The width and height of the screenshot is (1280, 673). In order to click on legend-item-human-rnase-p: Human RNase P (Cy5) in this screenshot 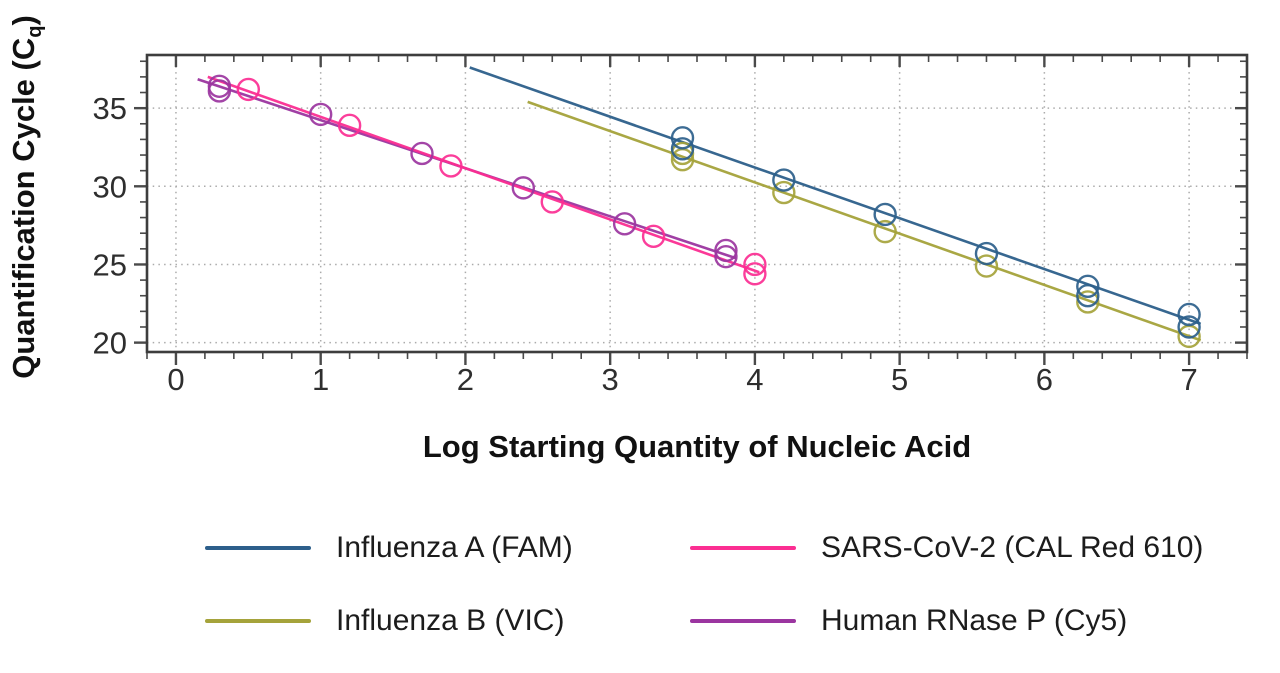, I will do `click(946, 621)`.